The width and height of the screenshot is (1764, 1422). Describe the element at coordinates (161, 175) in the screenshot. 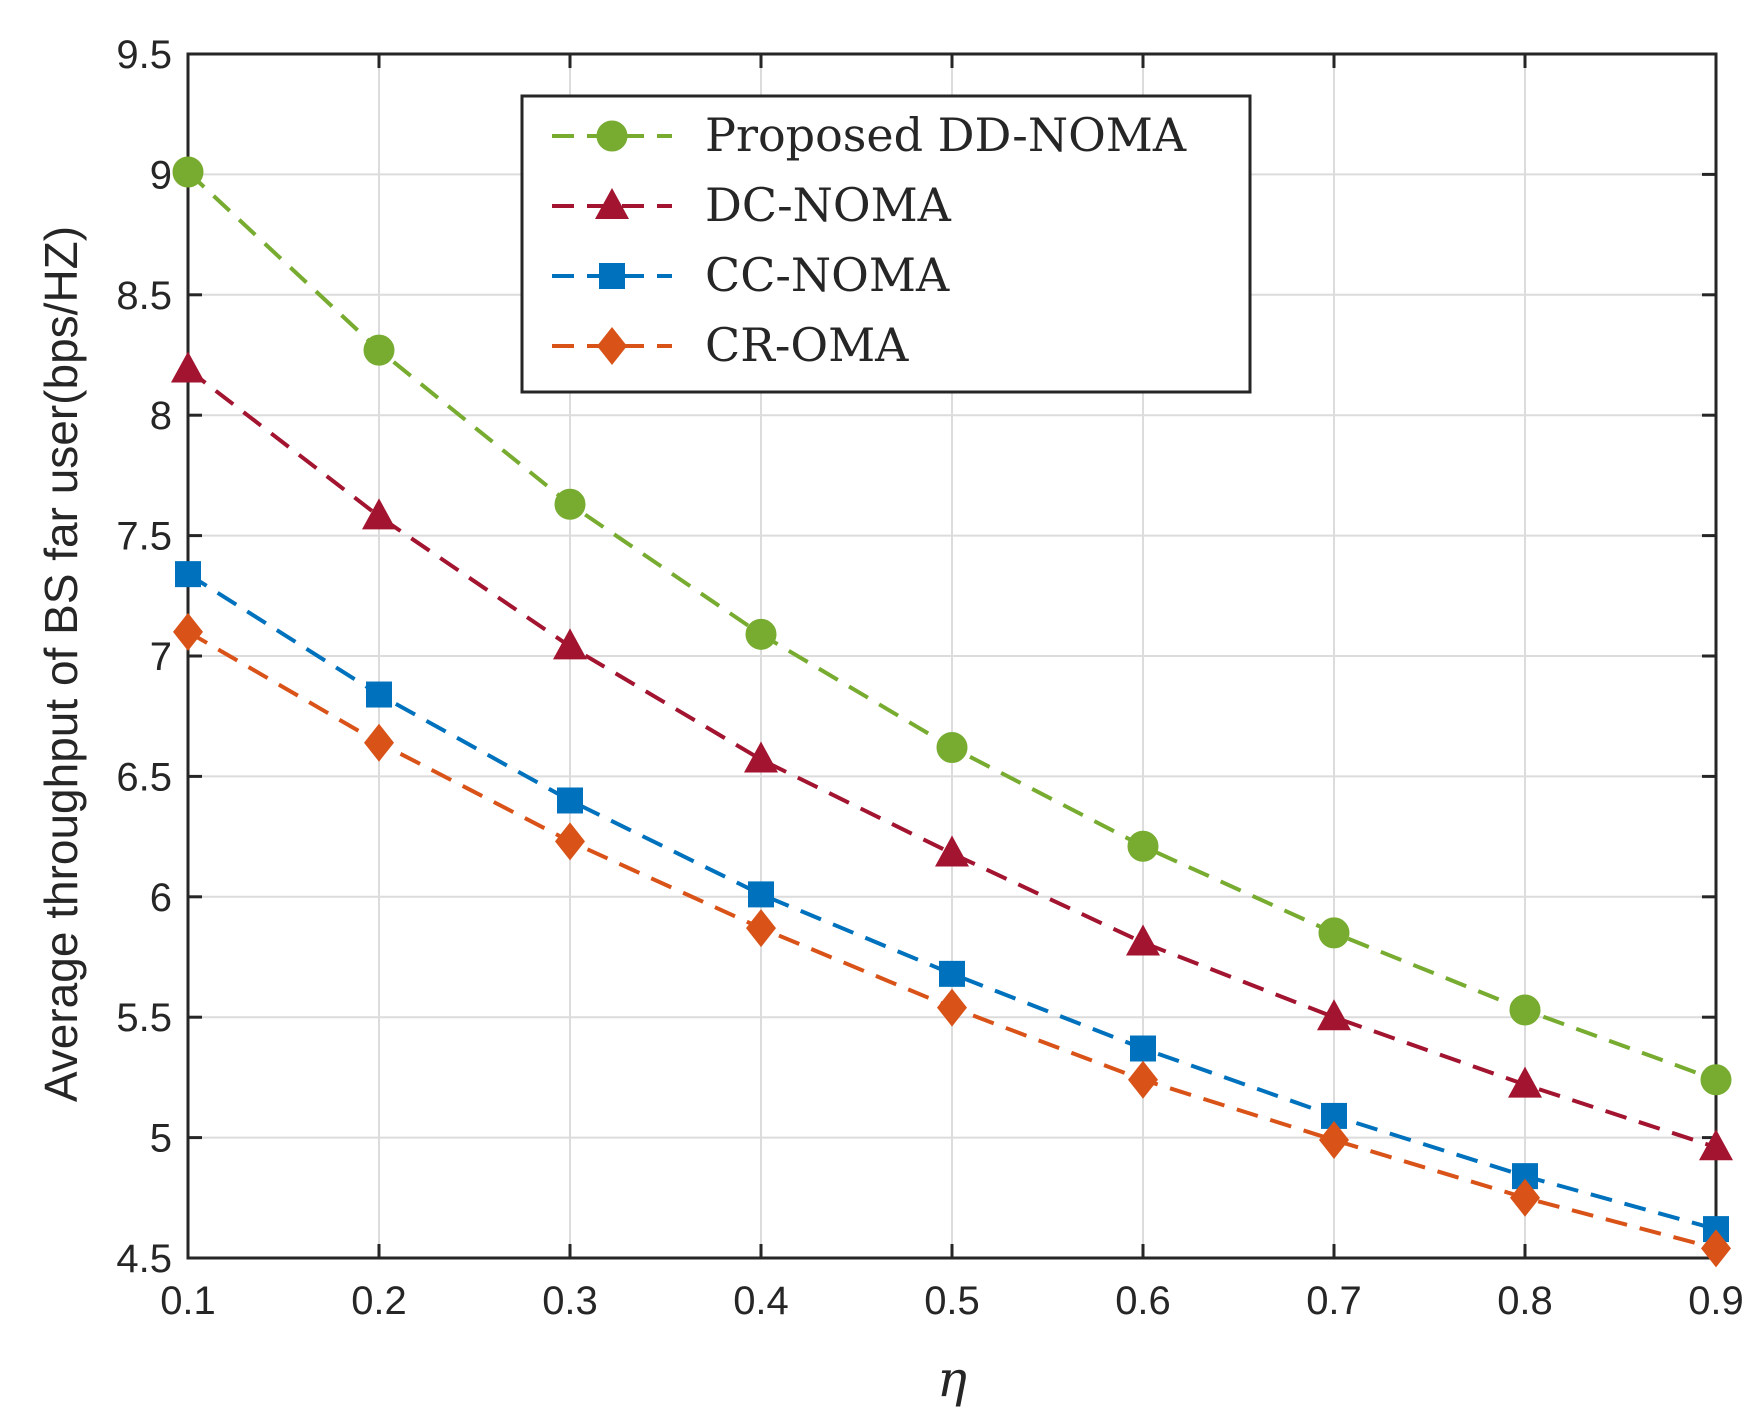

I see `y-tick-label: 9` at that location.